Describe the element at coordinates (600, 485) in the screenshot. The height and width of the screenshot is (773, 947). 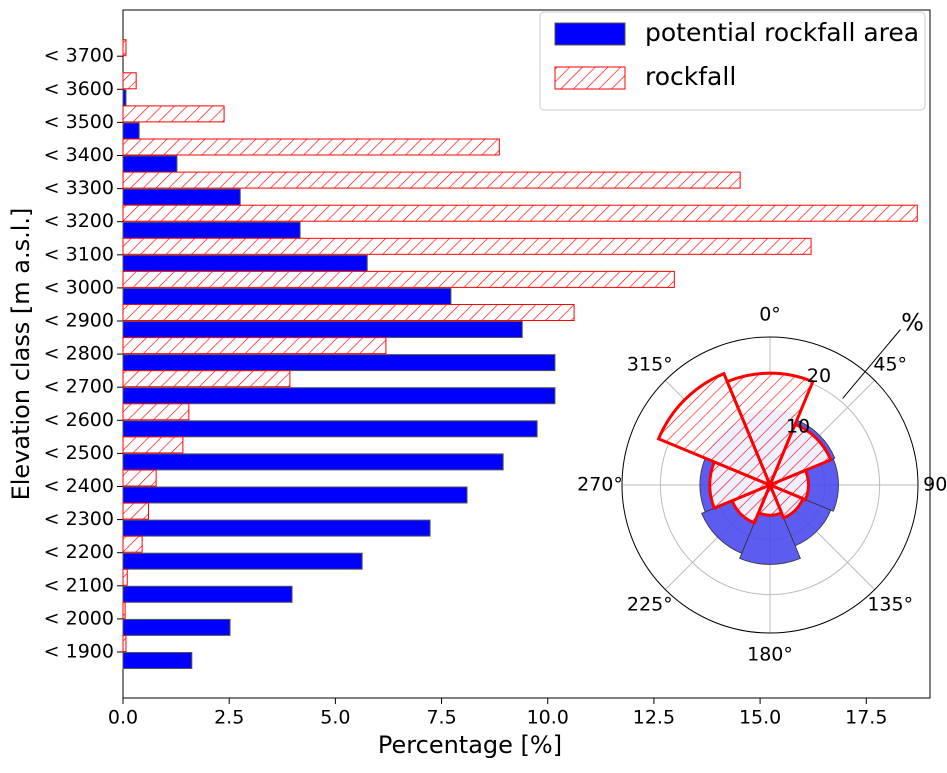
I see `theta-tick-label: 270°` at that location.